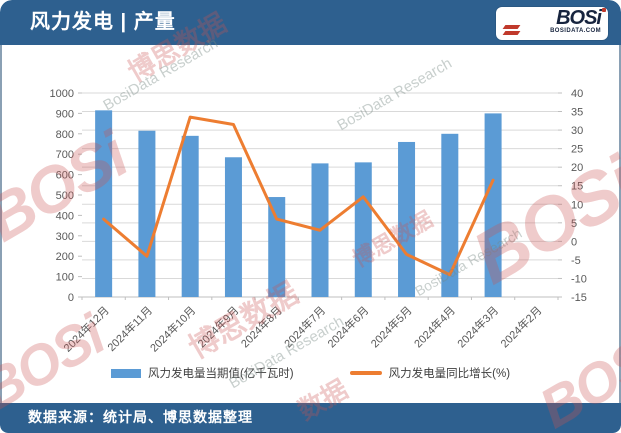  I want to click on x-label: 2024年6月, so click(347, 326).